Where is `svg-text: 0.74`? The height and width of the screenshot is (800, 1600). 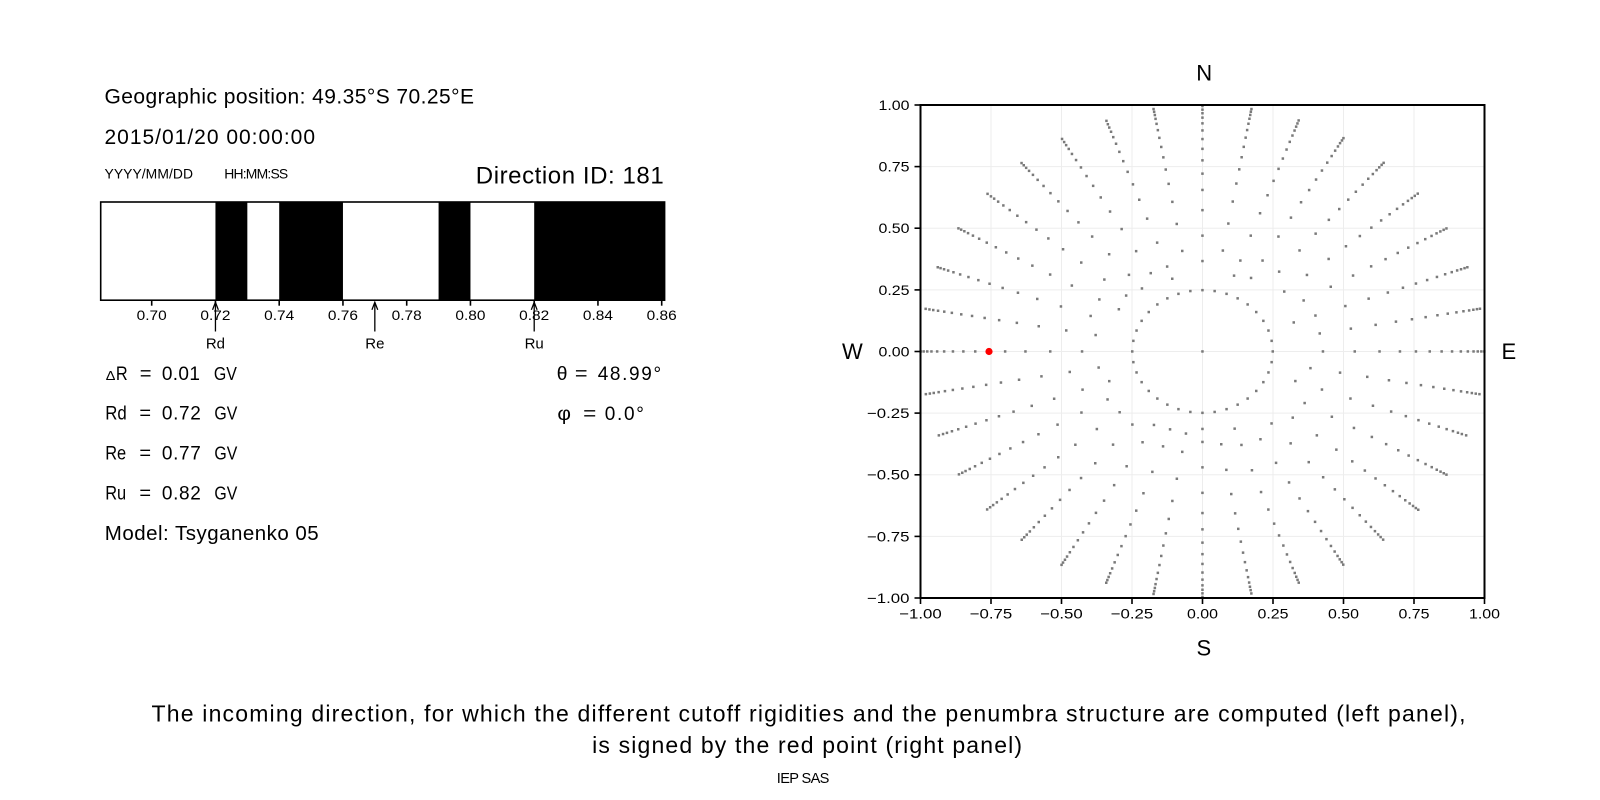
svg-text: 0.74 is located at coordinates (279, 316).